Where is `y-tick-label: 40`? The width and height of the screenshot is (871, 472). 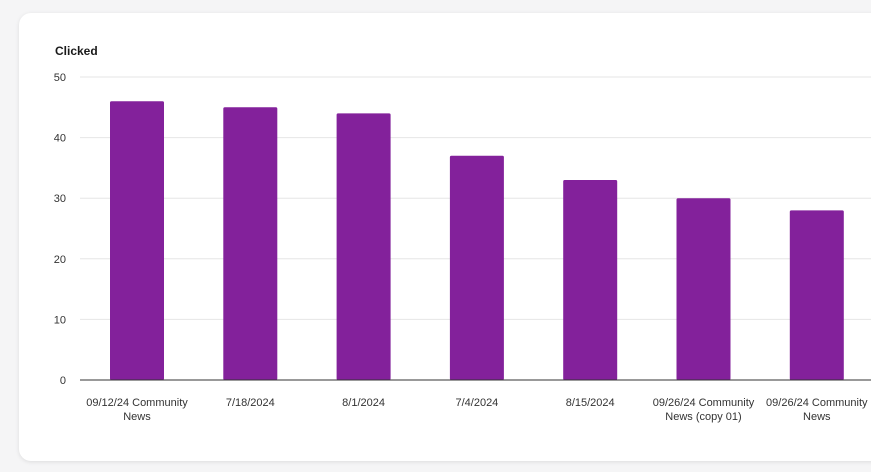
y-tick-label: 40 is located at coordinates (60, 139).